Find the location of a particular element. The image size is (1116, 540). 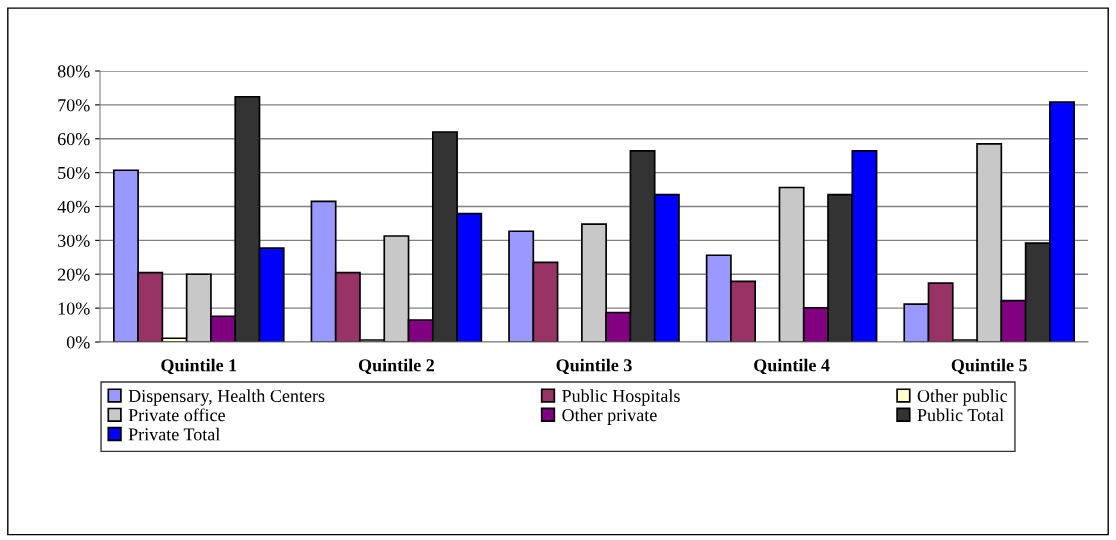

x-tick-label: Quintile 4 is located at coordinates (792, 366).